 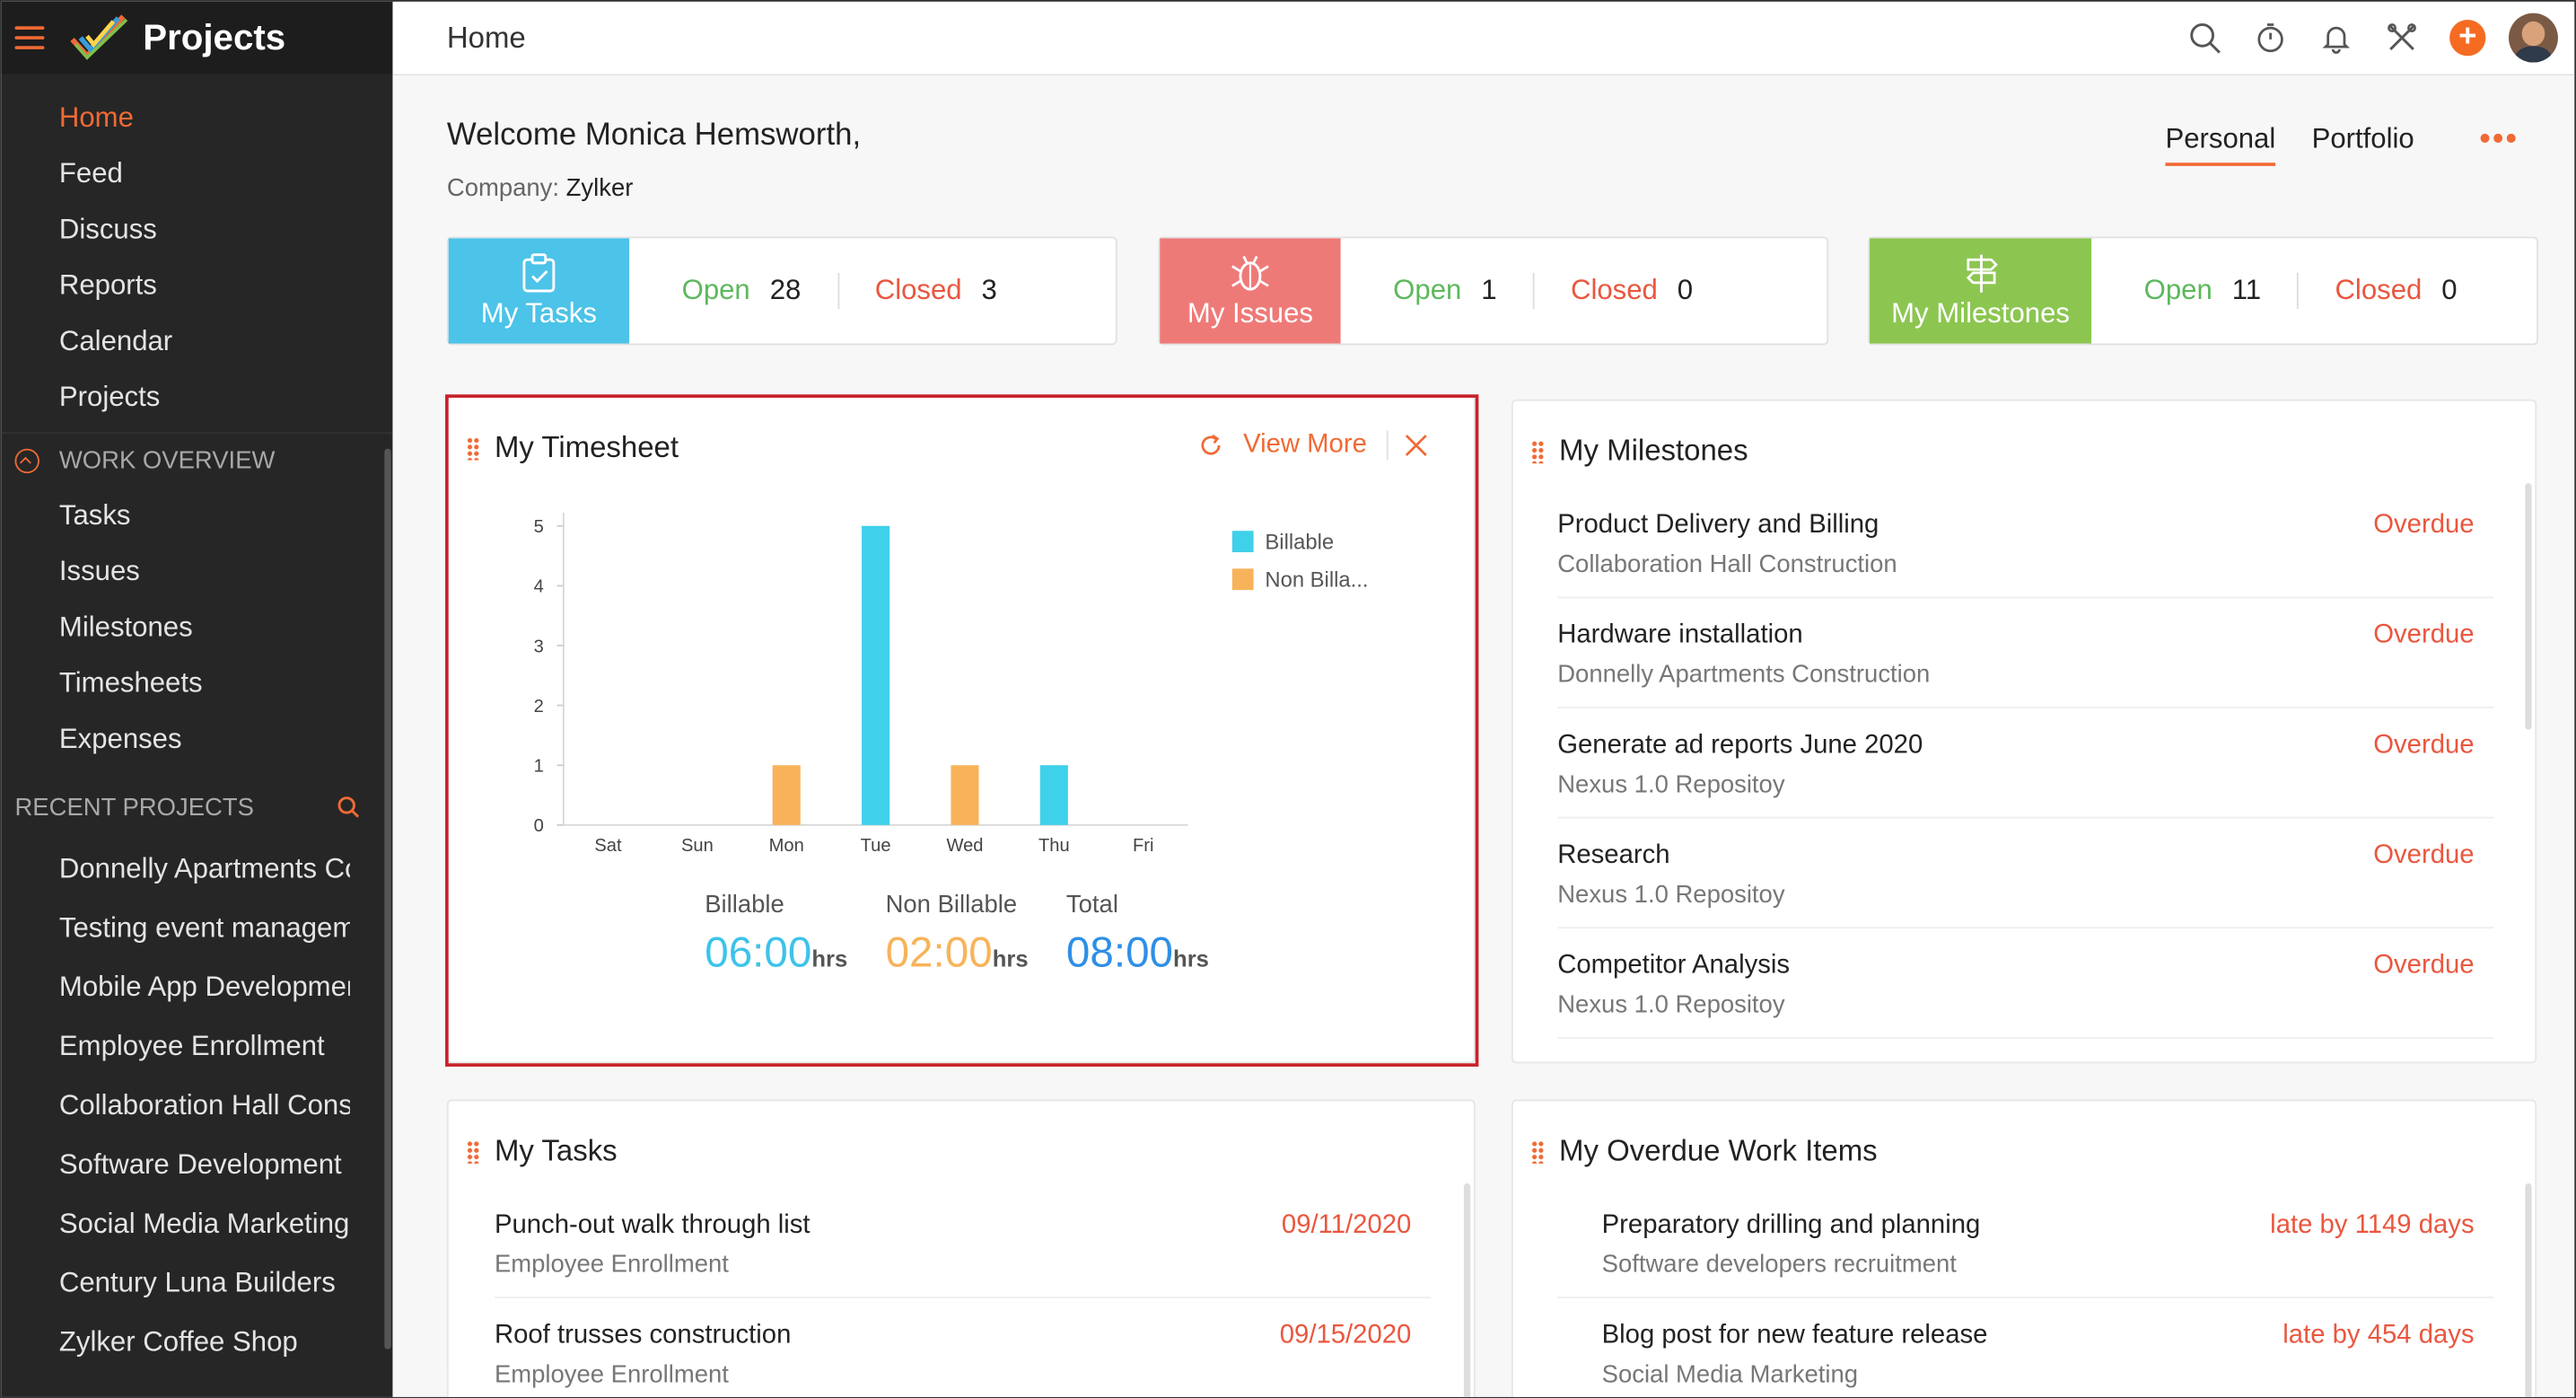 I want to click on work-overview-item-issues: Issues, so click(x=99, y=571).